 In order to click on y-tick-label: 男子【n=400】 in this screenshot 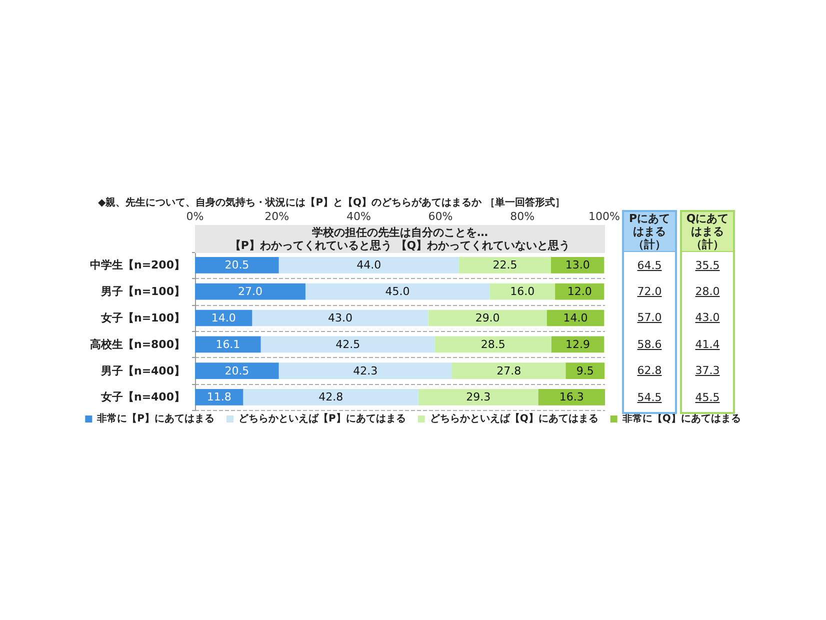, I will do `click(142, 371)`.